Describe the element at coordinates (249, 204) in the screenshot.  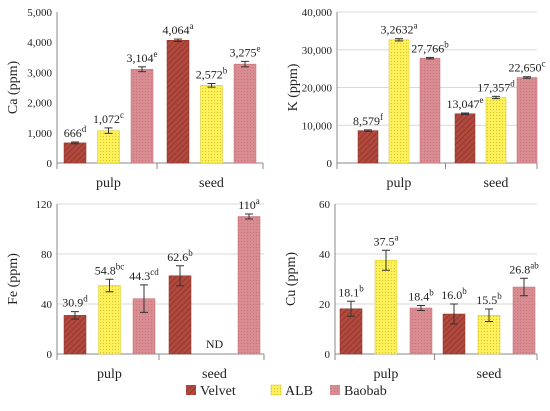
I see `data-label: 110a` at that location.